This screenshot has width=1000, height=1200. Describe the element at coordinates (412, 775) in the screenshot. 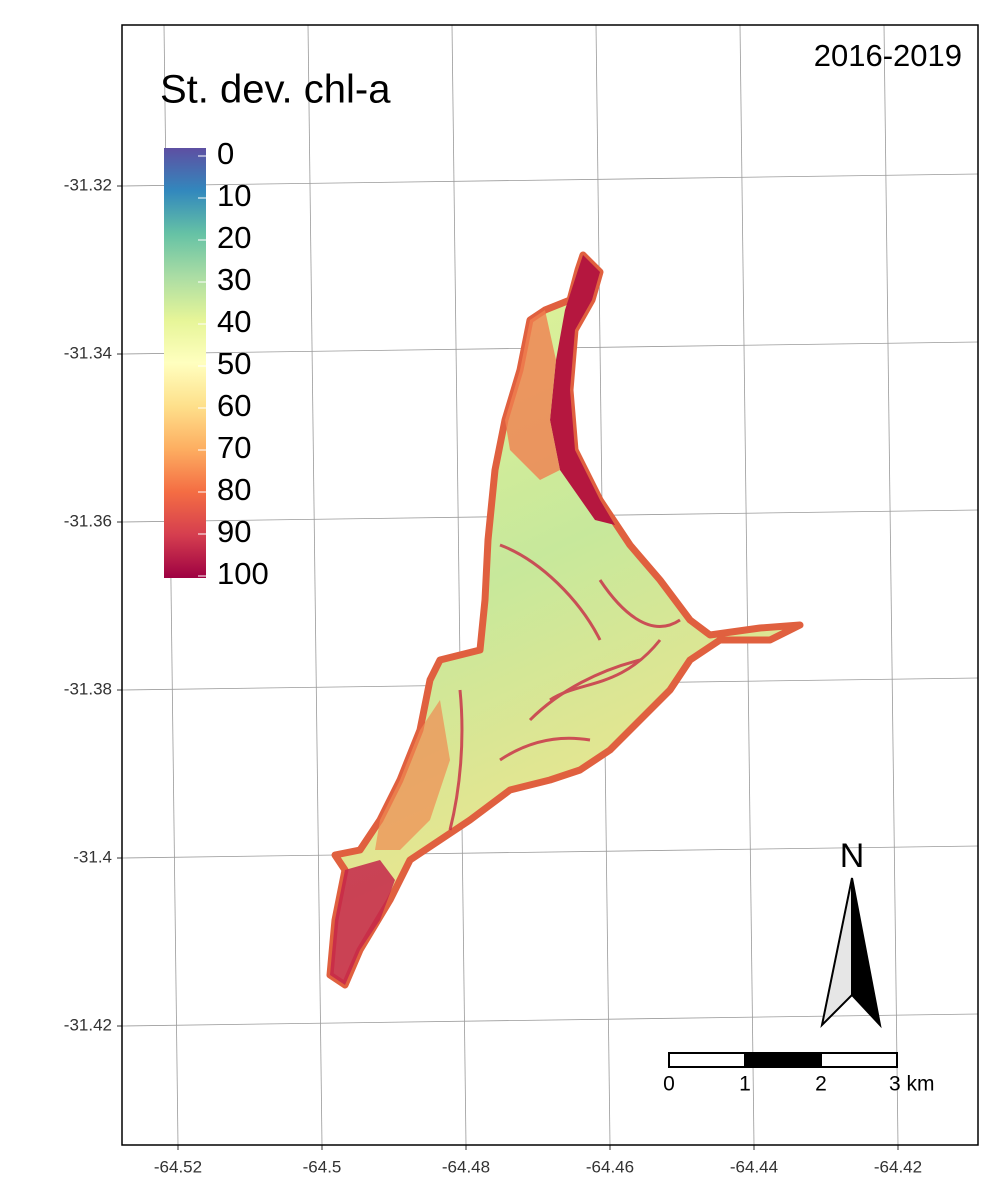

I see `west-shore` at that location.